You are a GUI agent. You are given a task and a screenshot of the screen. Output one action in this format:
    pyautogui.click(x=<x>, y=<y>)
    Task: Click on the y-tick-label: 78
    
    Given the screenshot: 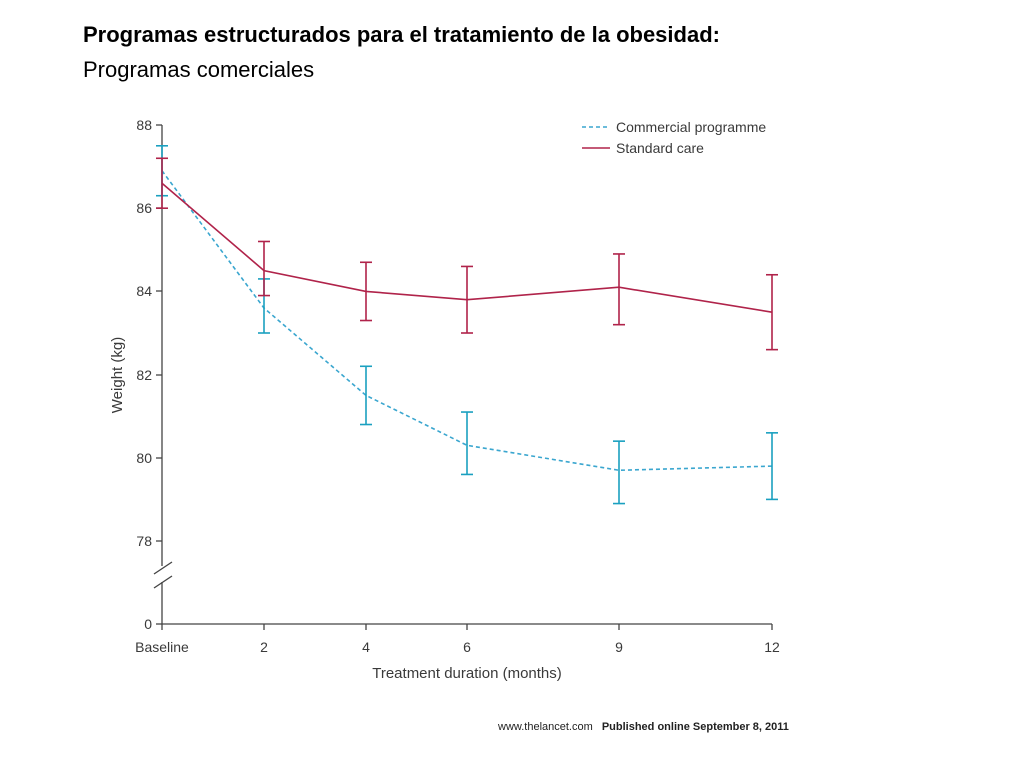 What is the action you would take?
    pyautogui.click(x=144, y=541)
    